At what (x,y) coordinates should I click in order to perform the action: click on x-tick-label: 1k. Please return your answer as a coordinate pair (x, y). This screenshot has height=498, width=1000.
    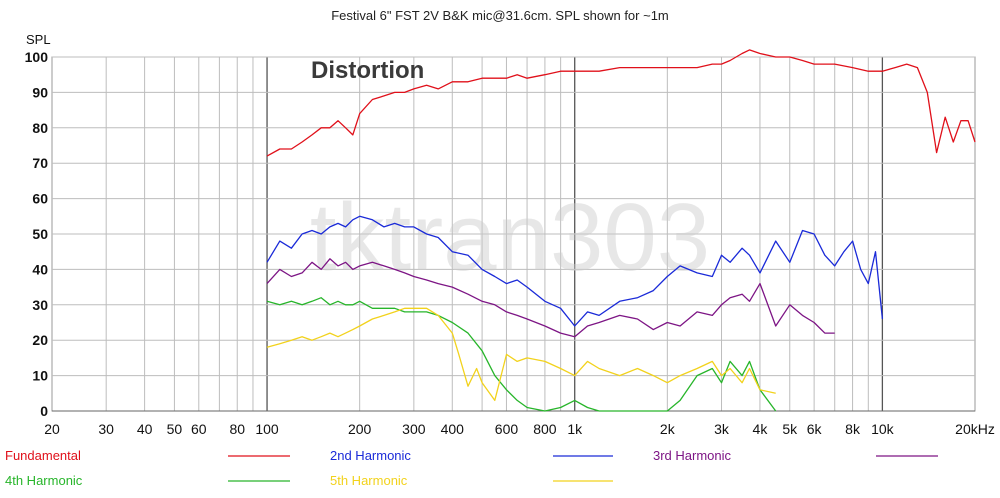
    Looking at the image, I should click on (575, 429).